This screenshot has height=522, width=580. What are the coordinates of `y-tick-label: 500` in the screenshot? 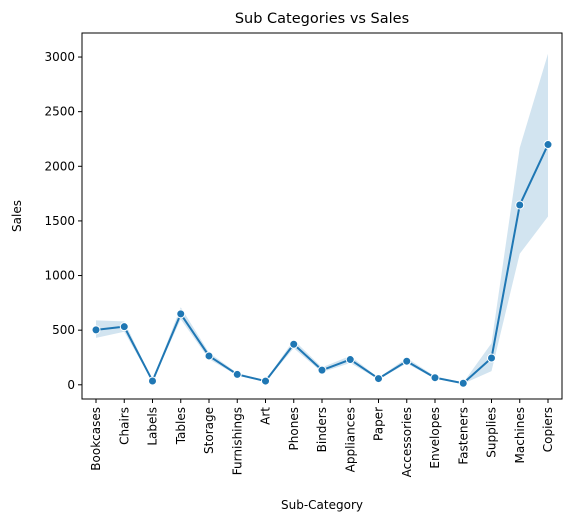 It's located at (63, 330).